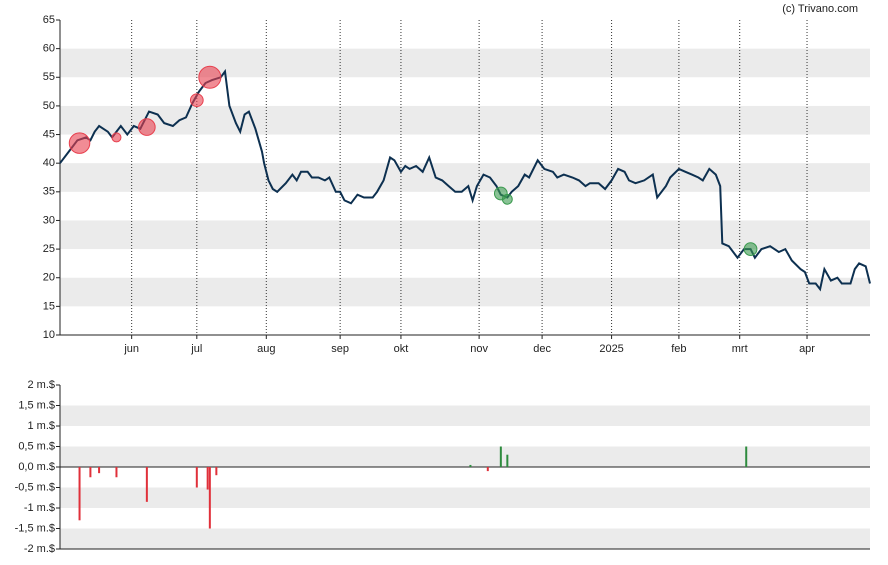 The width and height of the screenshot is (888, 565). Describe the element at coordinates (49, 49) in the screenshot. I see `y-tick-label: 60` at that location.